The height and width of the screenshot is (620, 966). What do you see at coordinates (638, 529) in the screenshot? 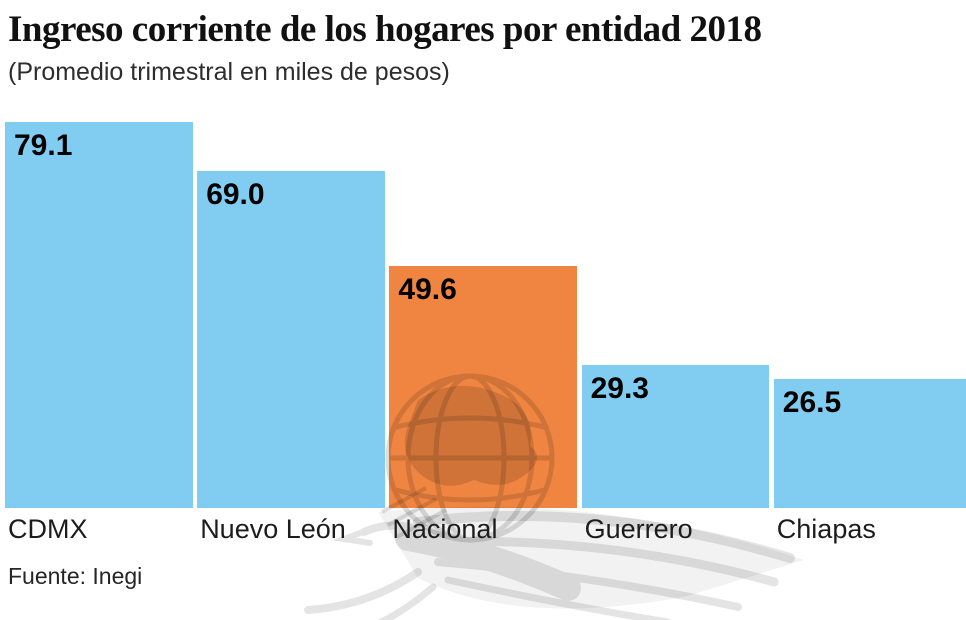
I see `bar-category-label: Guerrero` at bounding box center [638, 529].